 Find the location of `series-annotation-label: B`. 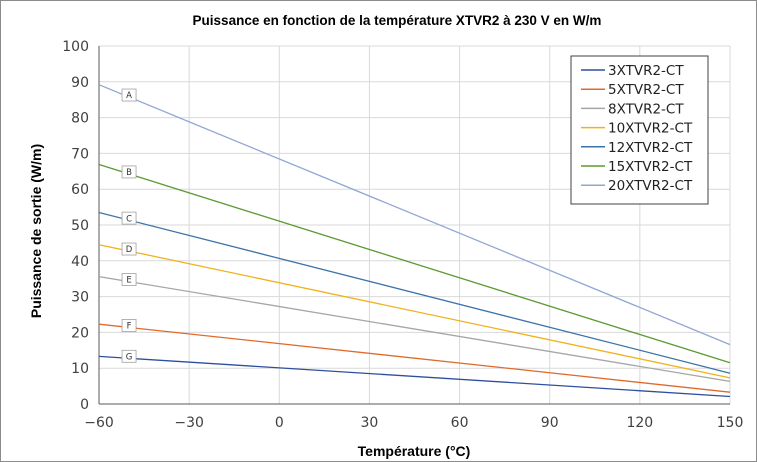

series-annotation-label: B is located at coordinates (129, 173).